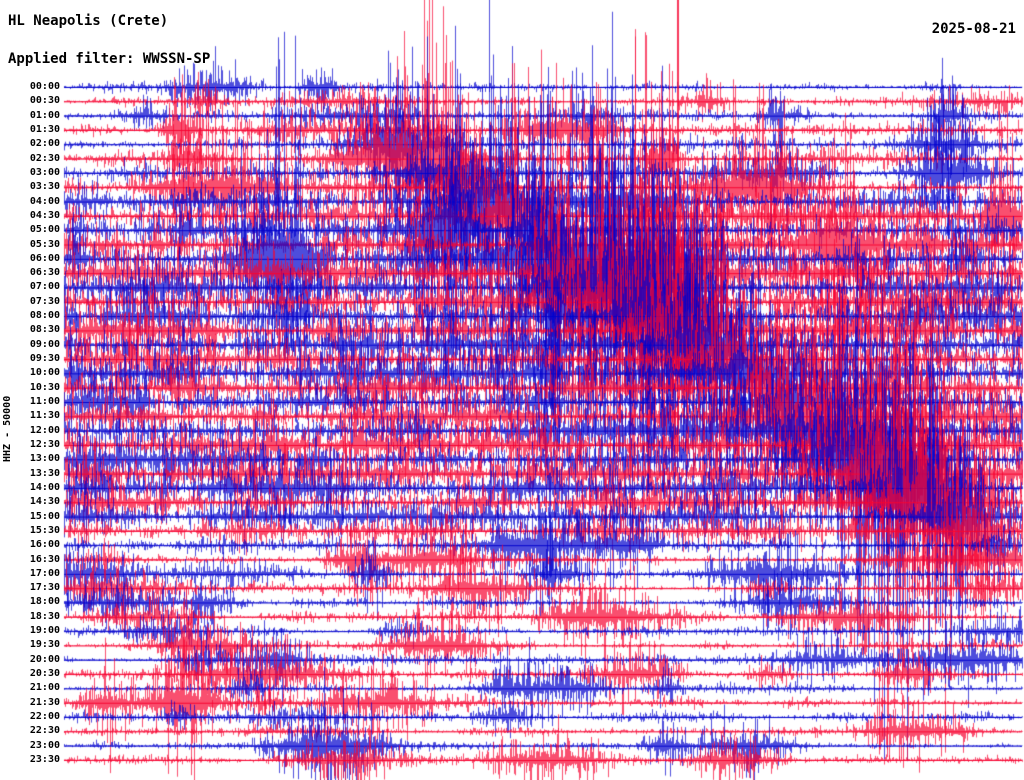 The width and height of the screenshot is (1024, 780). I want to click on time-label: 13:30, so click(44, 473).